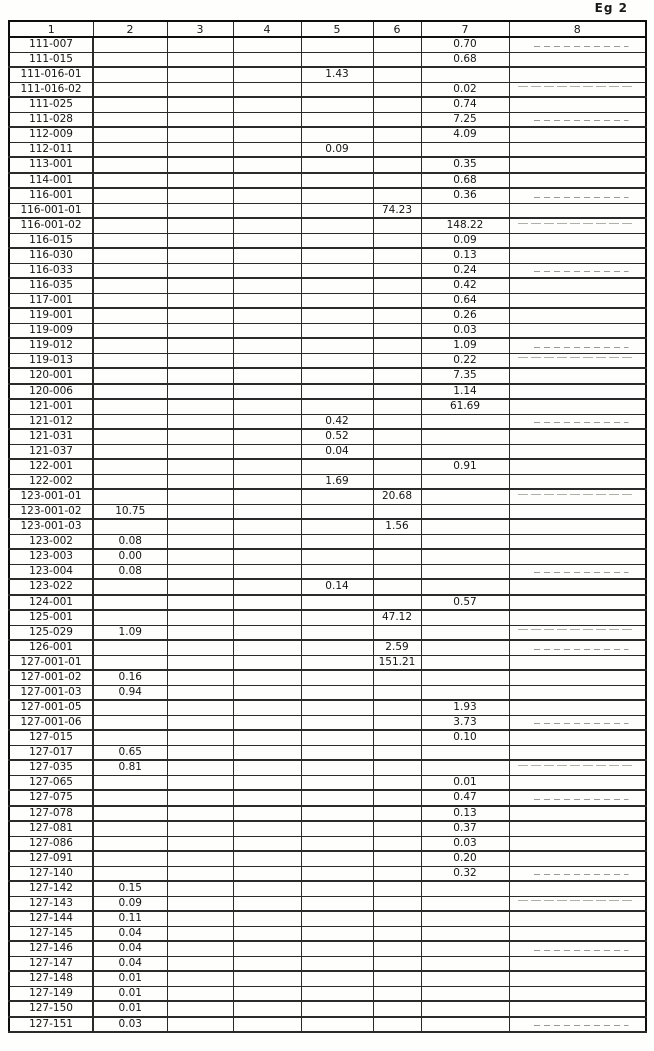 Image resolution: width=654 pixels, height=1051 pixels. I want to click on value-cell: 1.14, so click(465, 391).